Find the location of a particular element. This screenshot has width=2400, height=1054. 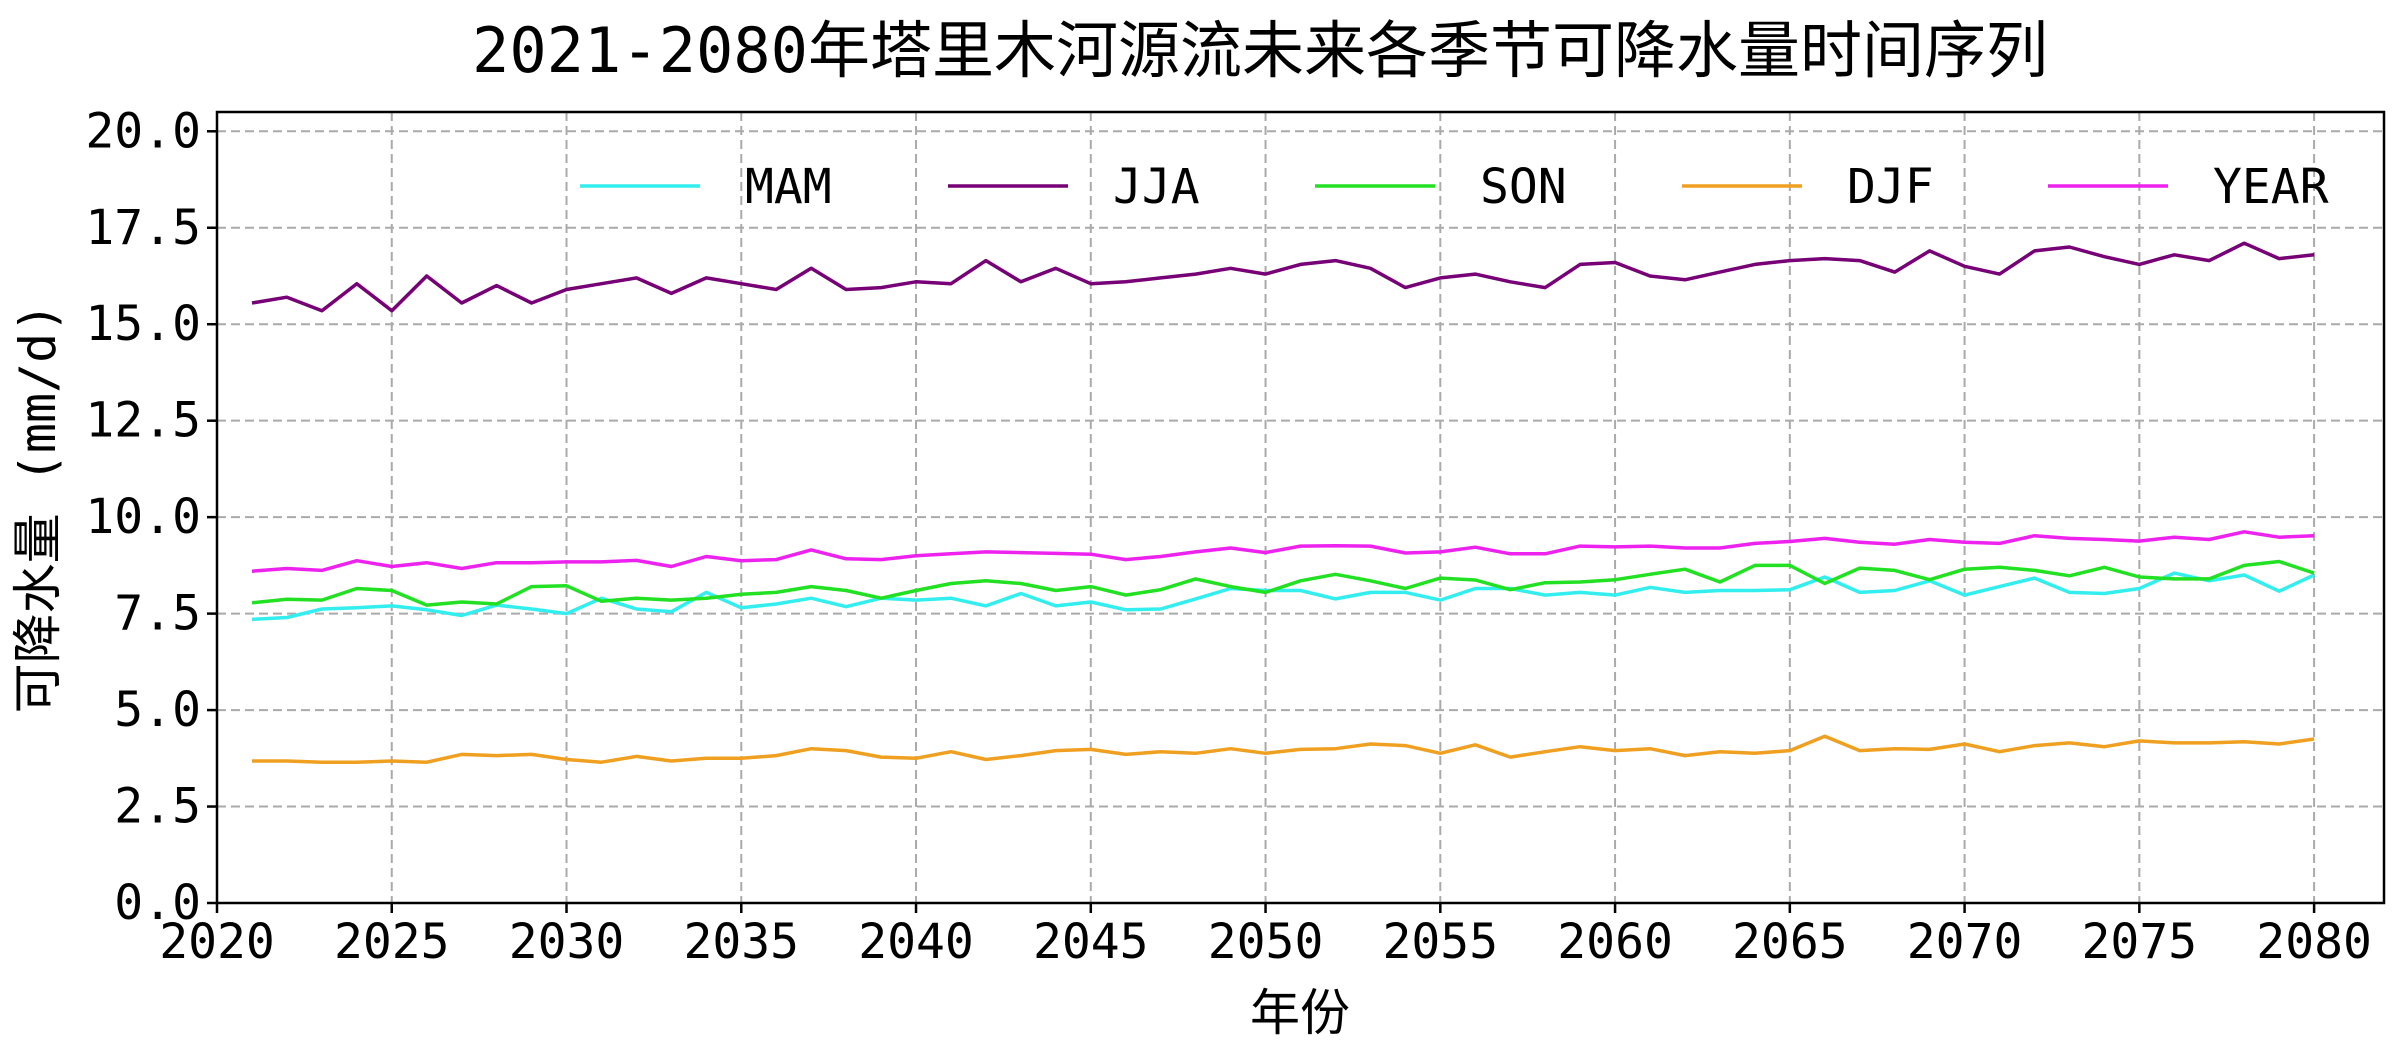

y-tick-label: 7.5 is located at coordinates (157, 614).